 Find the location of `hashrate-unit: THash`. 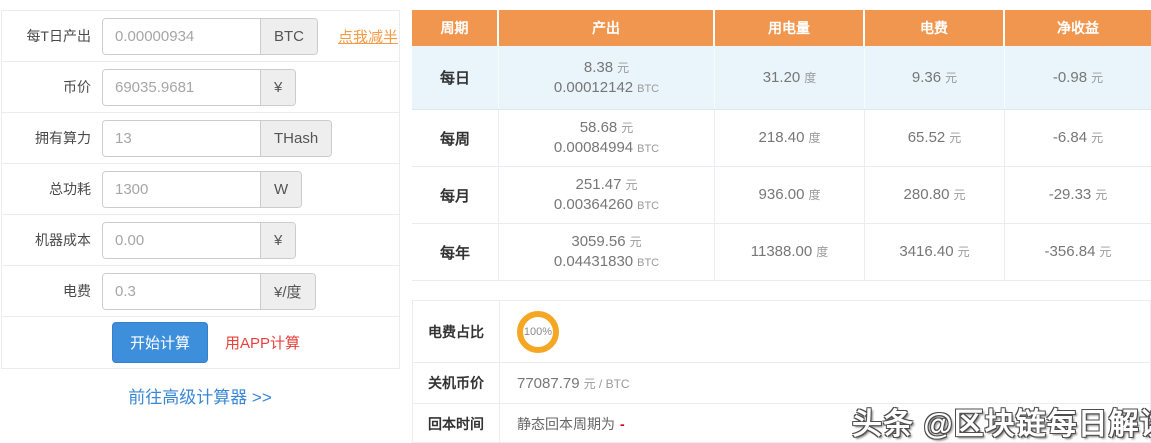

hashrate-unit: THash is located at coordinates (296, 138).